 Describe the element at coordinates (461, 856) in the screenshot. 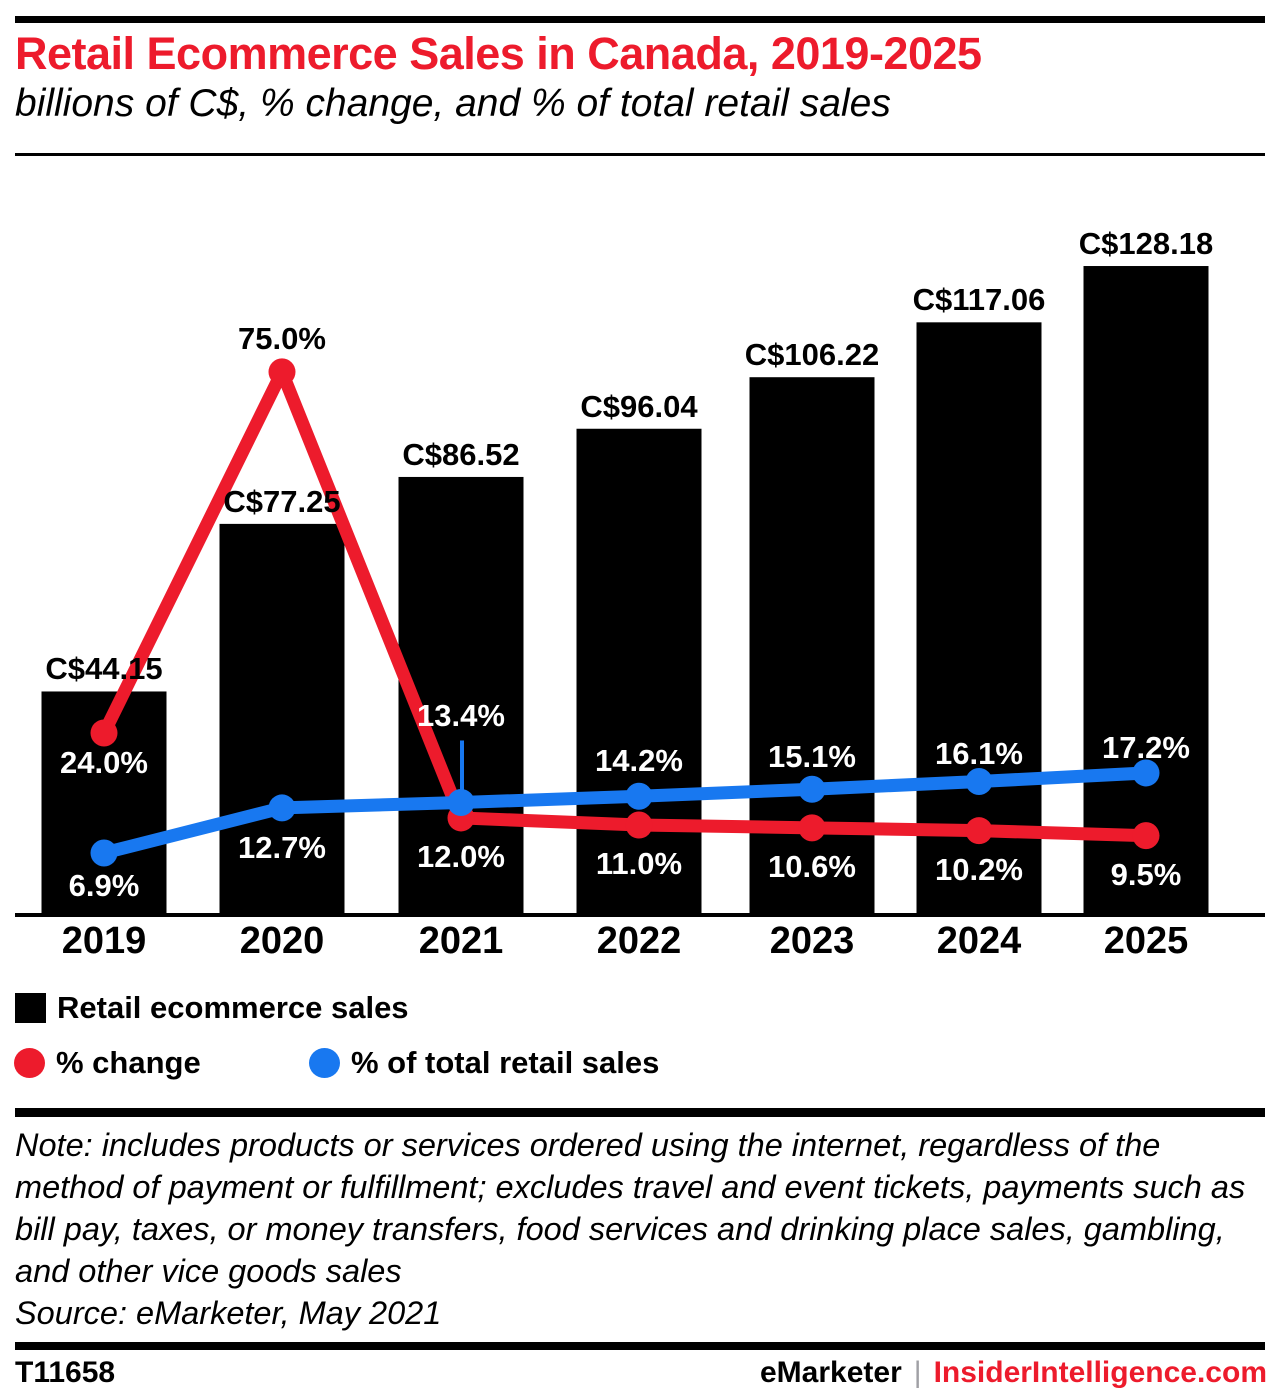

I see `pct-change-label-2021: 12.0%` at that location.